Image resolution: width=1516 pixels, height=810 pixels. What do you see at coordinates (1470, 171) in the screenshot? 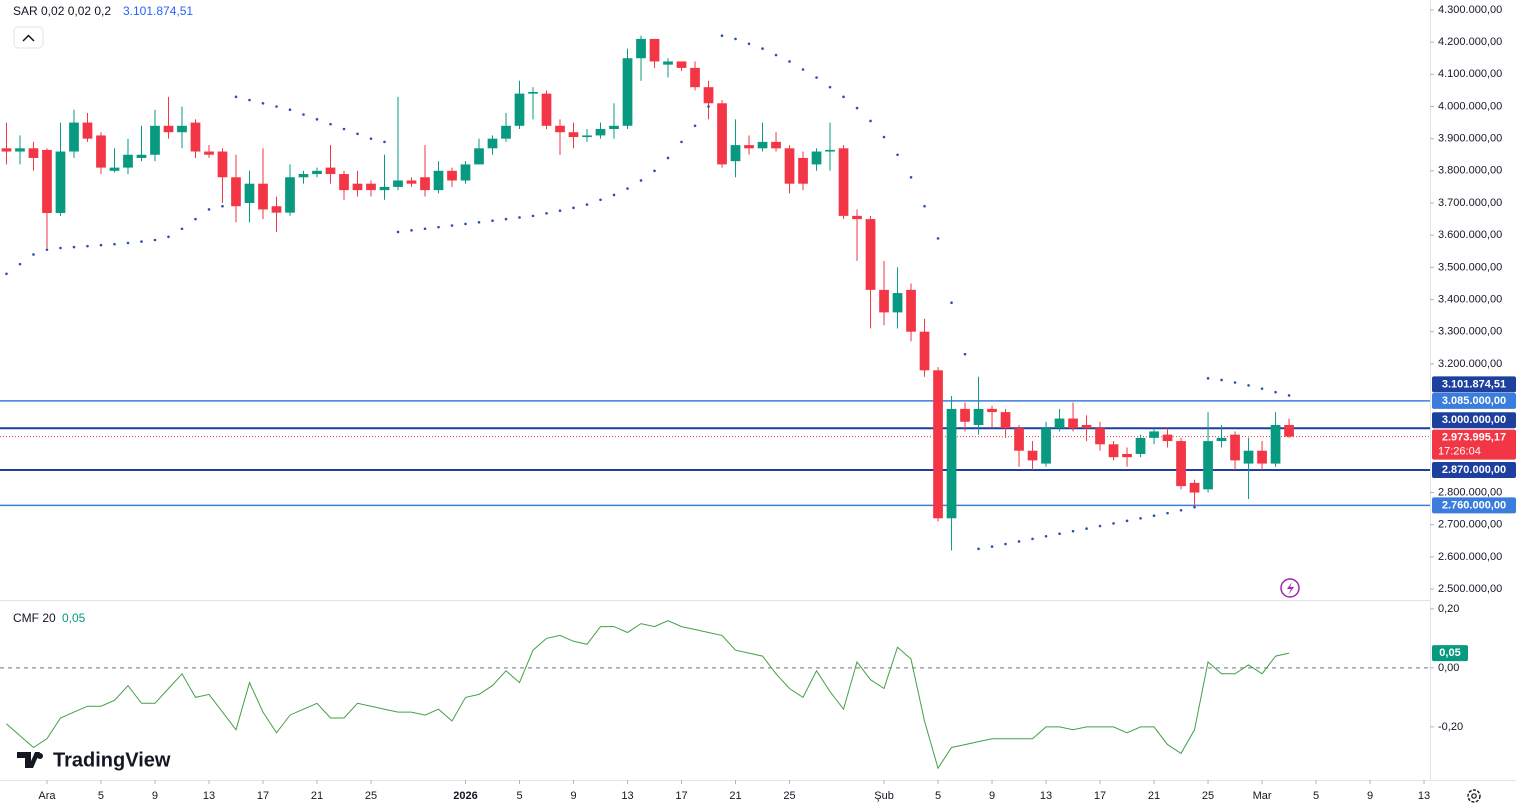
I see `y-tick-label: 3.800.000,00` at bounding box center [1470, 171].